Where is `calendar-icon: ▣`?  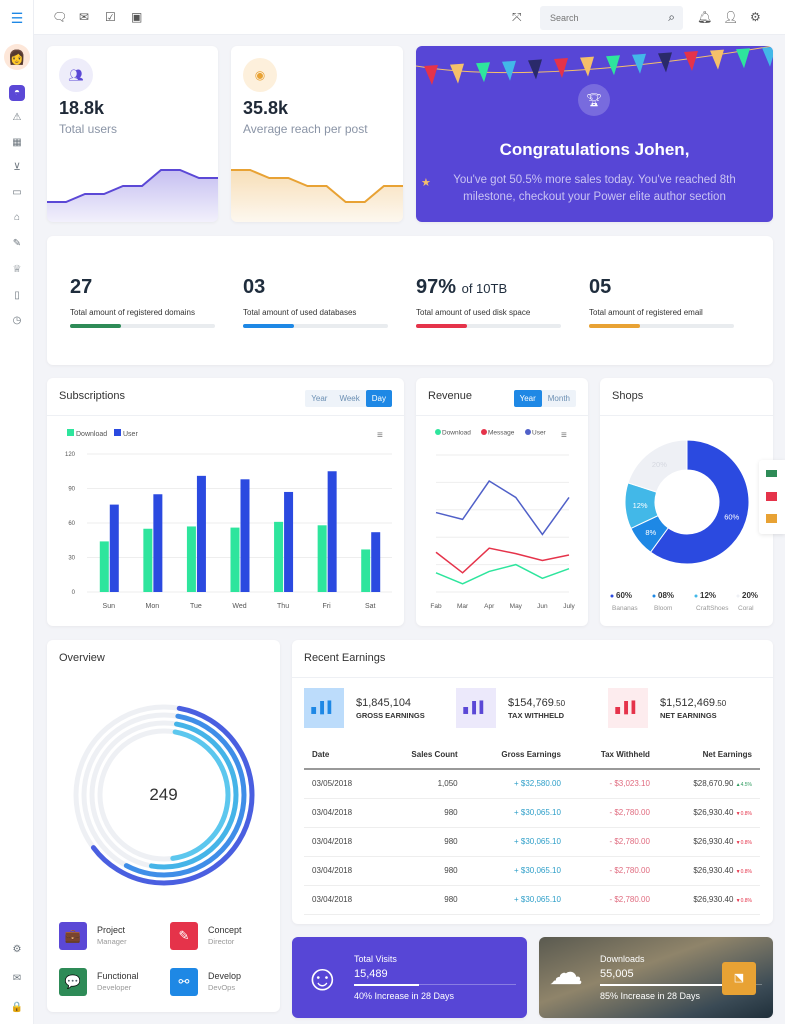 calendar-icon: ▣ is located at coordinates (137, 17).